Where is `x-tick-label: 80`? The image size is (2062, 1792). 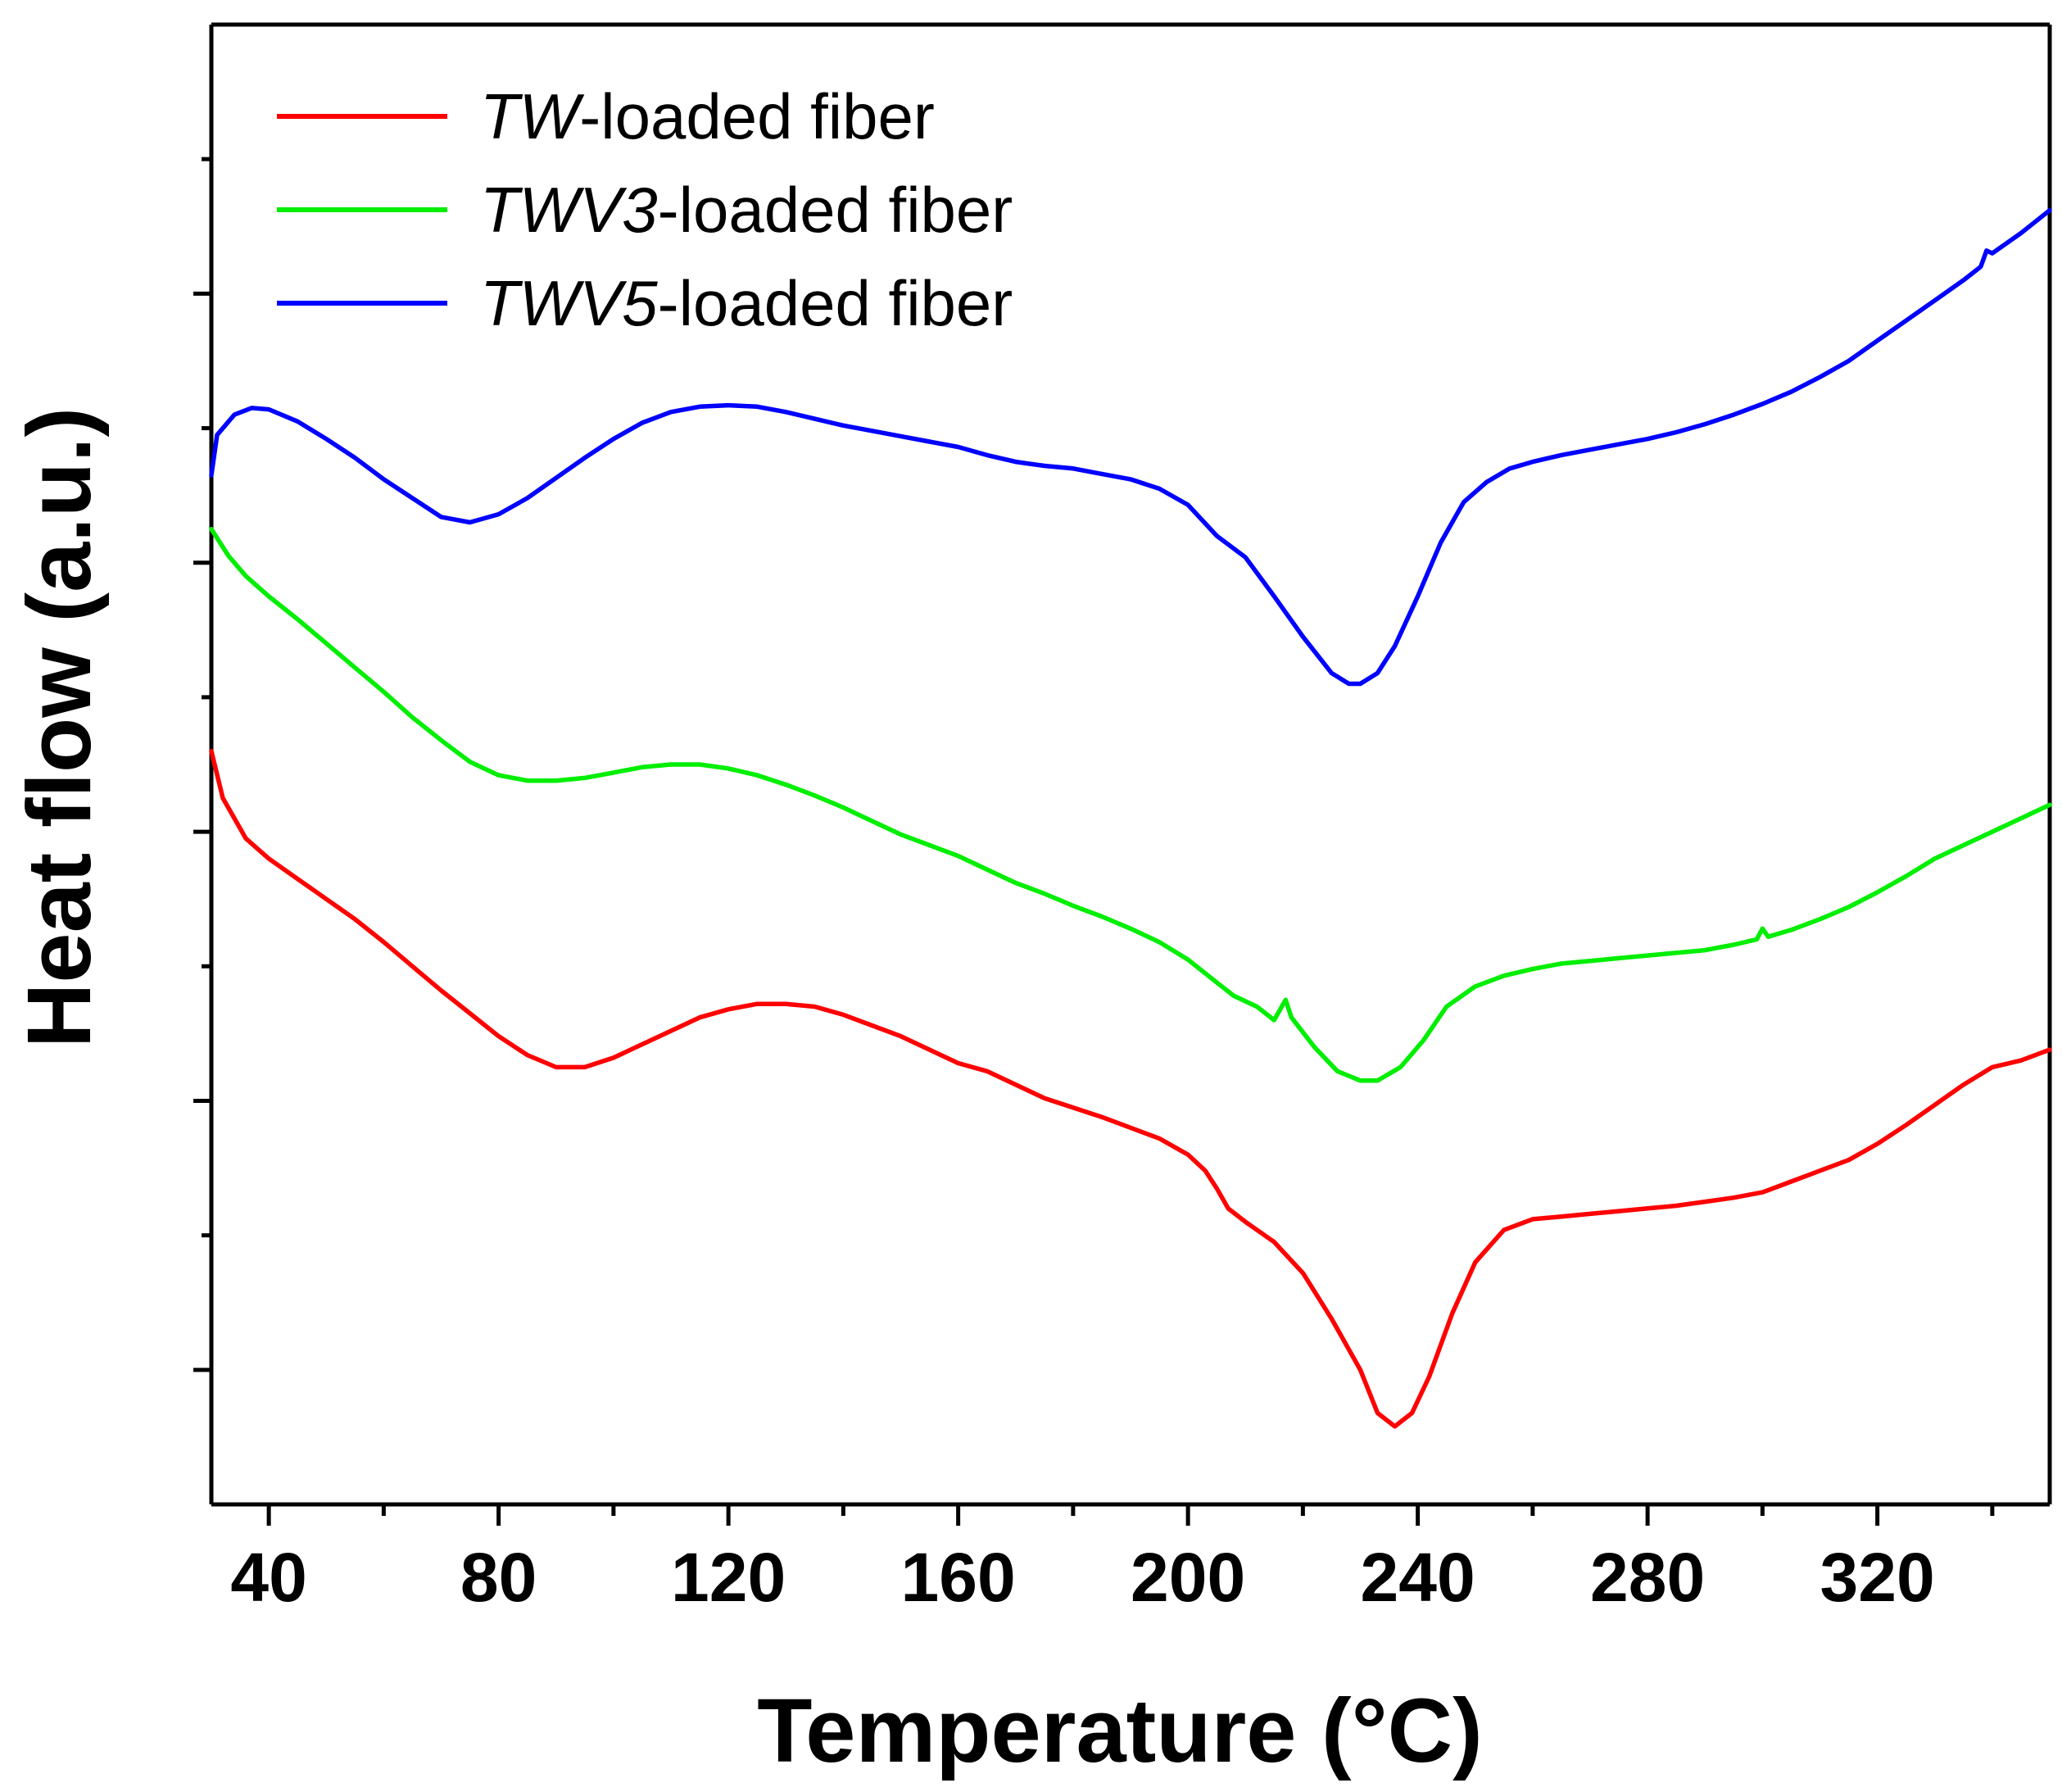 x-tick-label: 80 is located at coordinates (498, 1577).